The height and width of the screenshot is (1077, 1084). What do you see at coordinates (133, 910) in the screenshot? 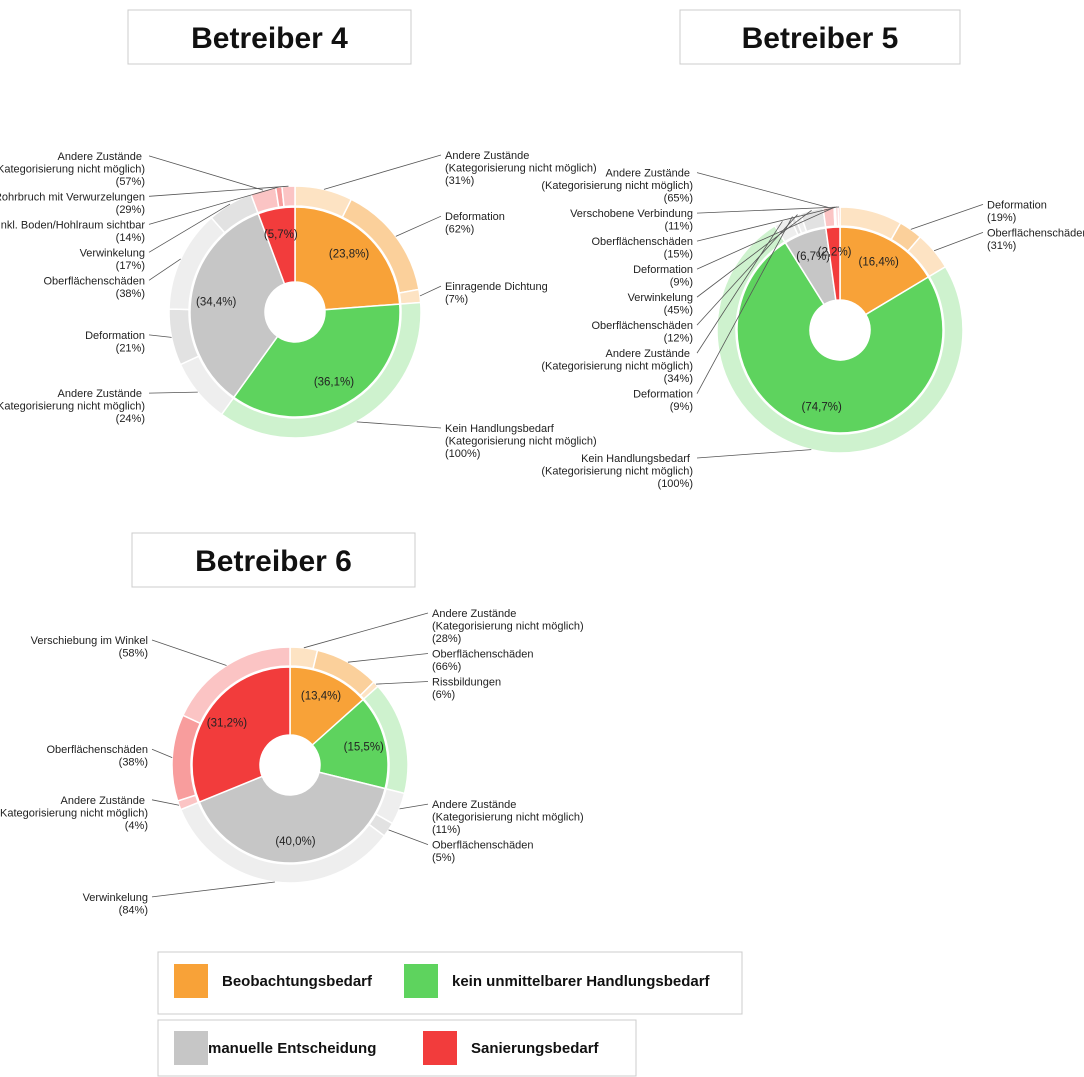
I see `outer-value-label: (84%)` at bounding box center [133, 910].